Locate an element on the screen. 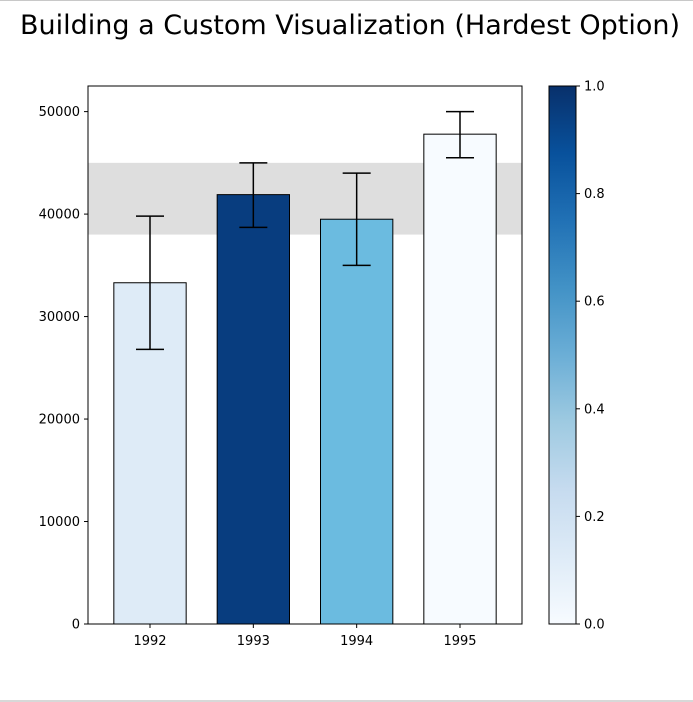  bar-1993 is located at coordinates (253, 409).